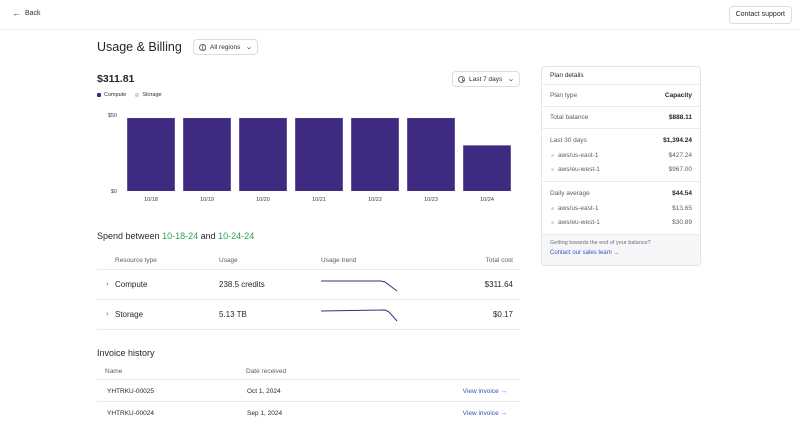 Image resolution: width=800 pixels, height=421 pixels. Describe the element at coordinates (228, 260) in the screenshot. I see `header-usage: Usage` at that location.